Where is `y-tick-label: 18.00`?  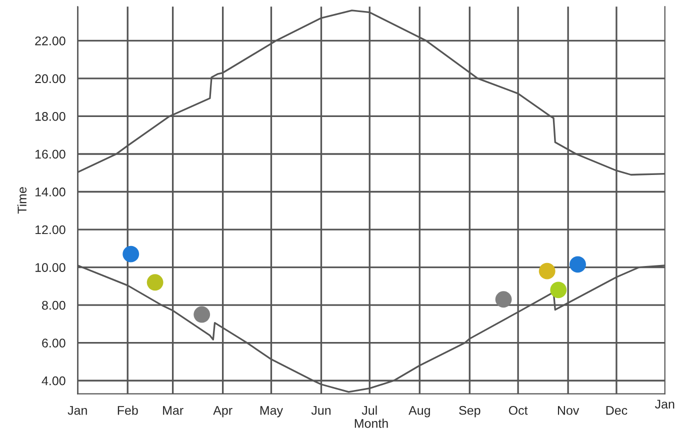
y-tick-label: 18.00 is located at coordinates (50, 116).